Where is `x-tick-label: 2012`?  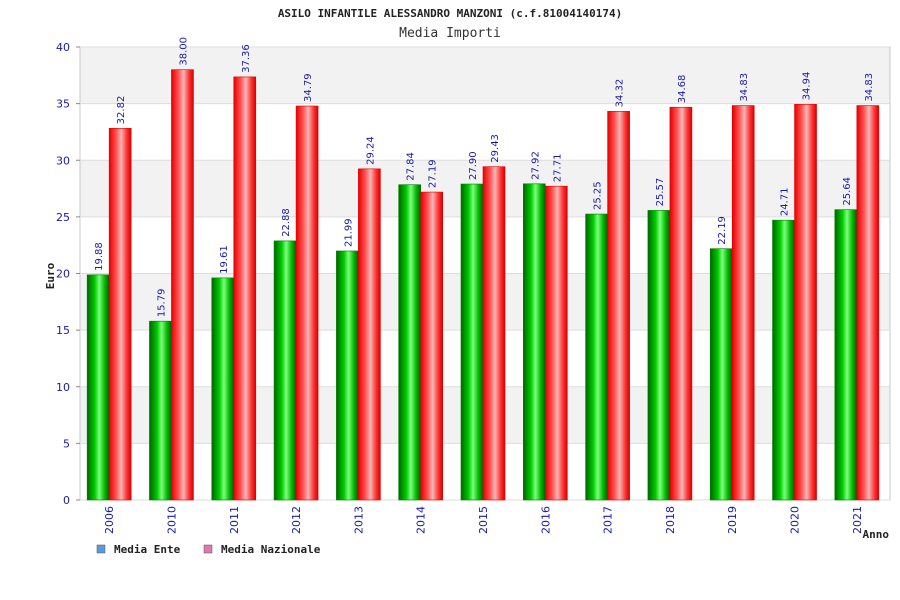 x-tick-label: 2012 is located at coordinates (296, 520).